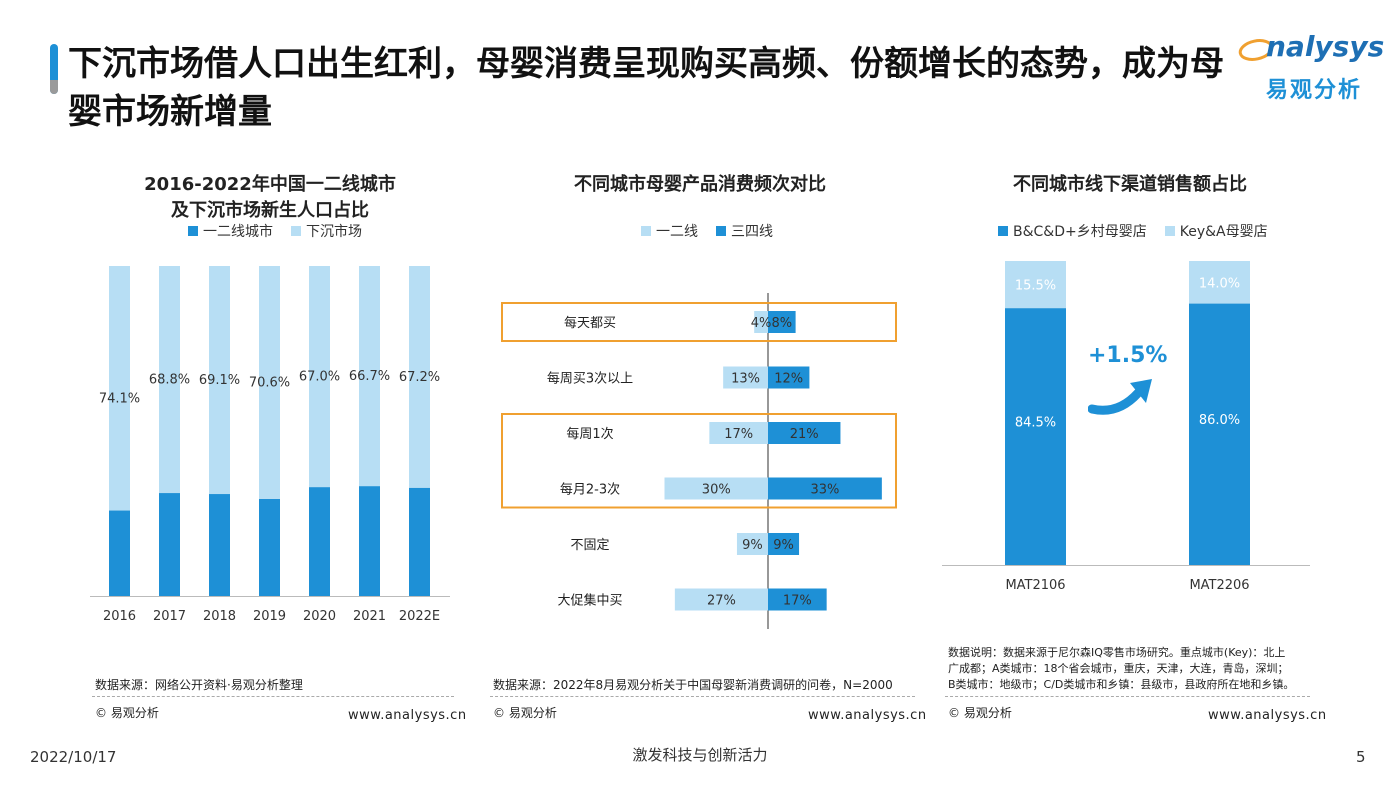 This screenshot has height=788, width=1400. I want to click on x-tick-label: 2016, so click(119, 616).